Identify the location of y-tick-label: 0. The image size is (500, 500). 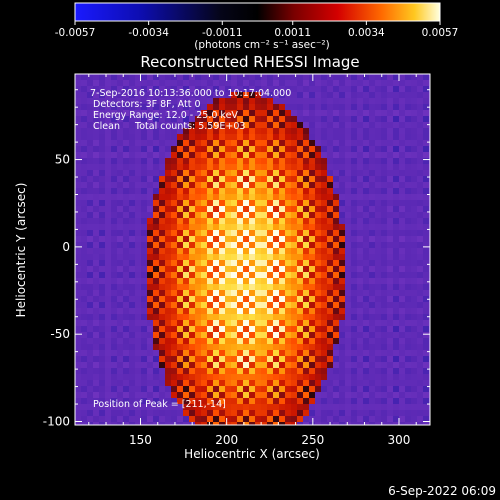
(66, 247).